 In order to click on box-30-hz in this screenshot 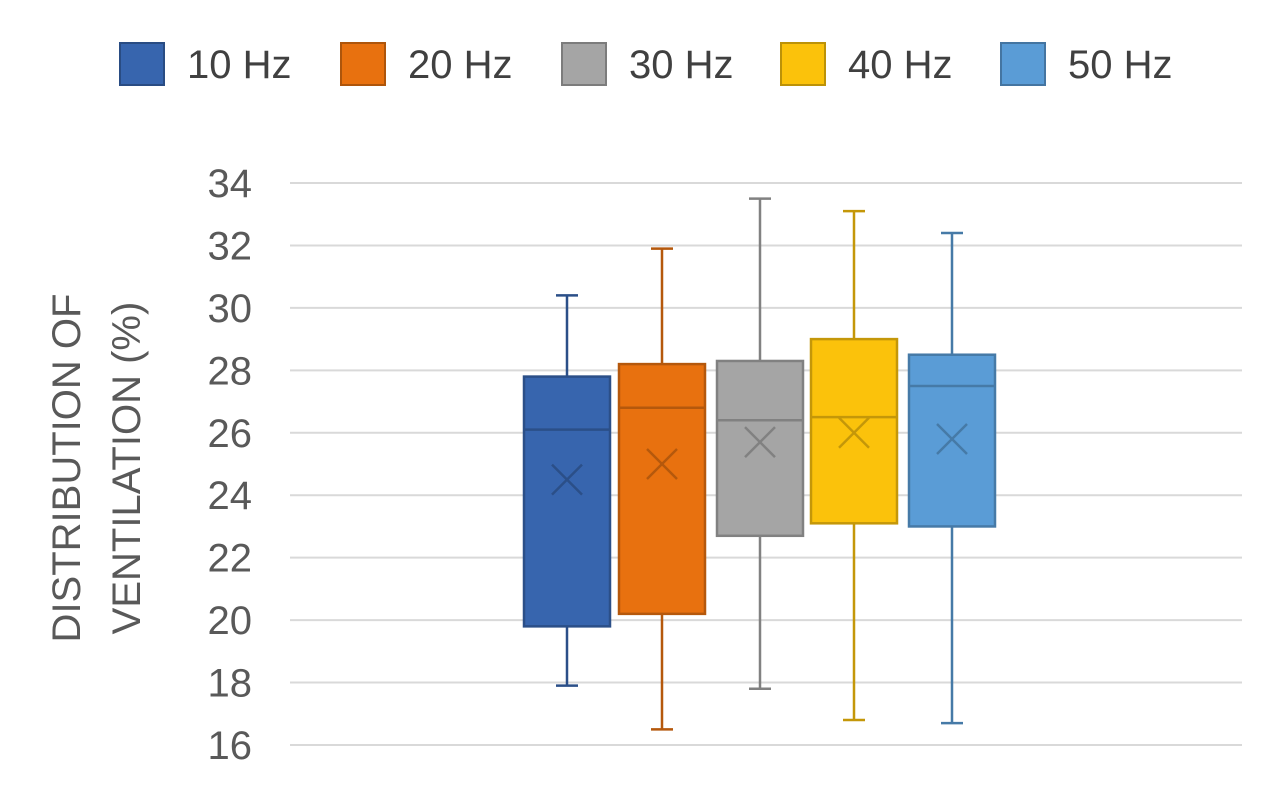, I will do `click(760, 444)`.